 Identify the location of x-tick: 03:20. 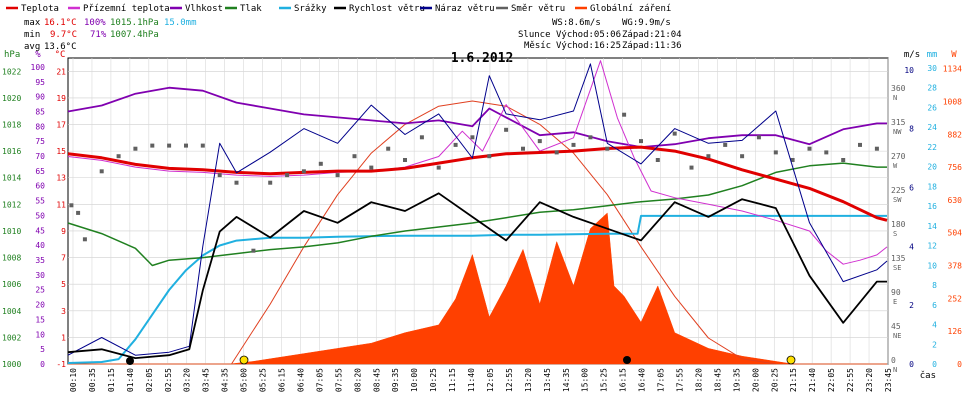
(187, 380).